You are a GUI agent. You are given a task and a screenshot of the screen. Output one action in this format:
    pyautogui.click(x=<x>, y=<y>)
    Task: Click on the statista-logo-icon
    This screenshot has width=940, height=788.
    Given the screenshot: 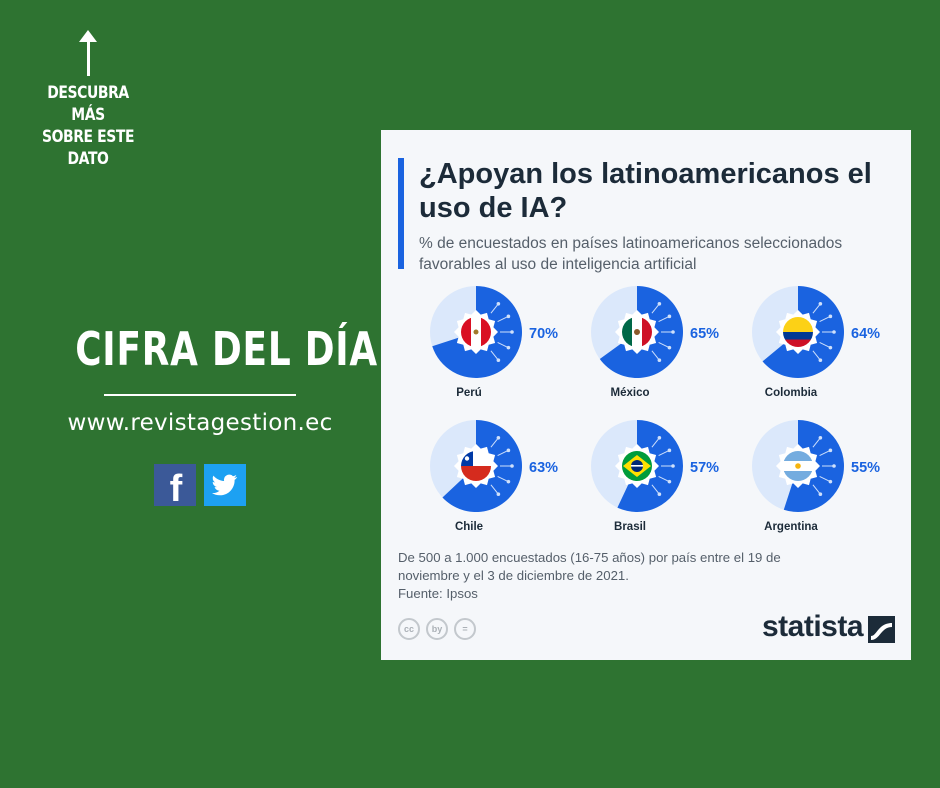 What is the action you would take?
    pyautogui.click(x=881, y=629)
    